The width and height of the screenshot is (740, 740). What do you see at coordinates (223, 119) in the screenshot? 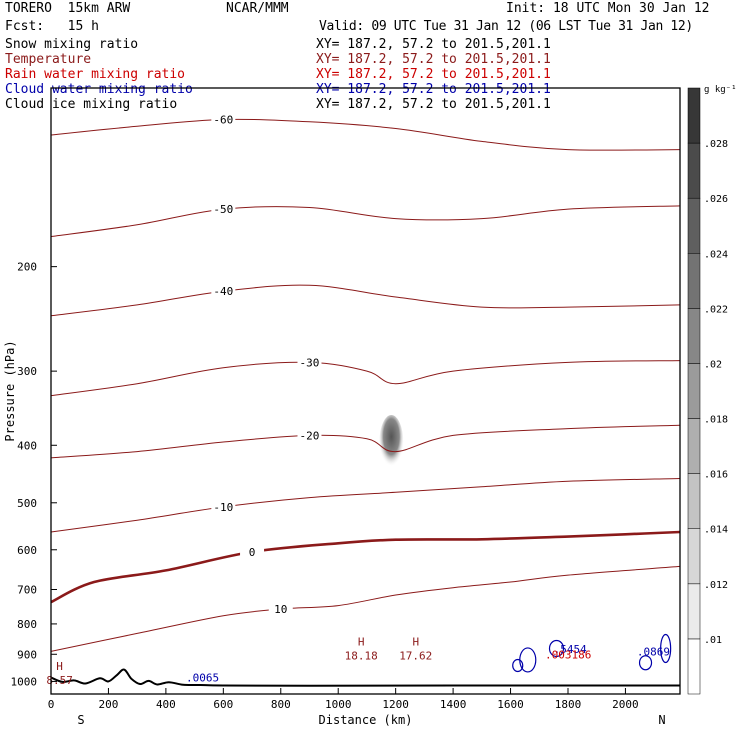
I see `temperature-contour-label: -60` at bounding box center [223, 119].